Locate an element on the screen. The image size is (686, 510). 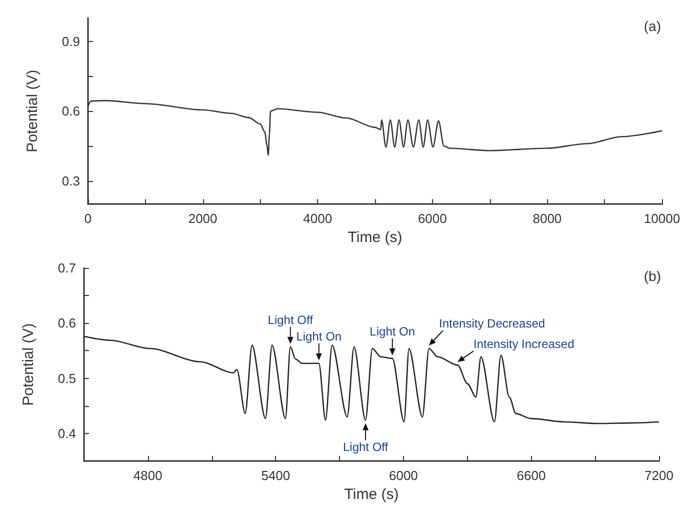
x-tick-label: 8000 is located at coordinates (547, 218).